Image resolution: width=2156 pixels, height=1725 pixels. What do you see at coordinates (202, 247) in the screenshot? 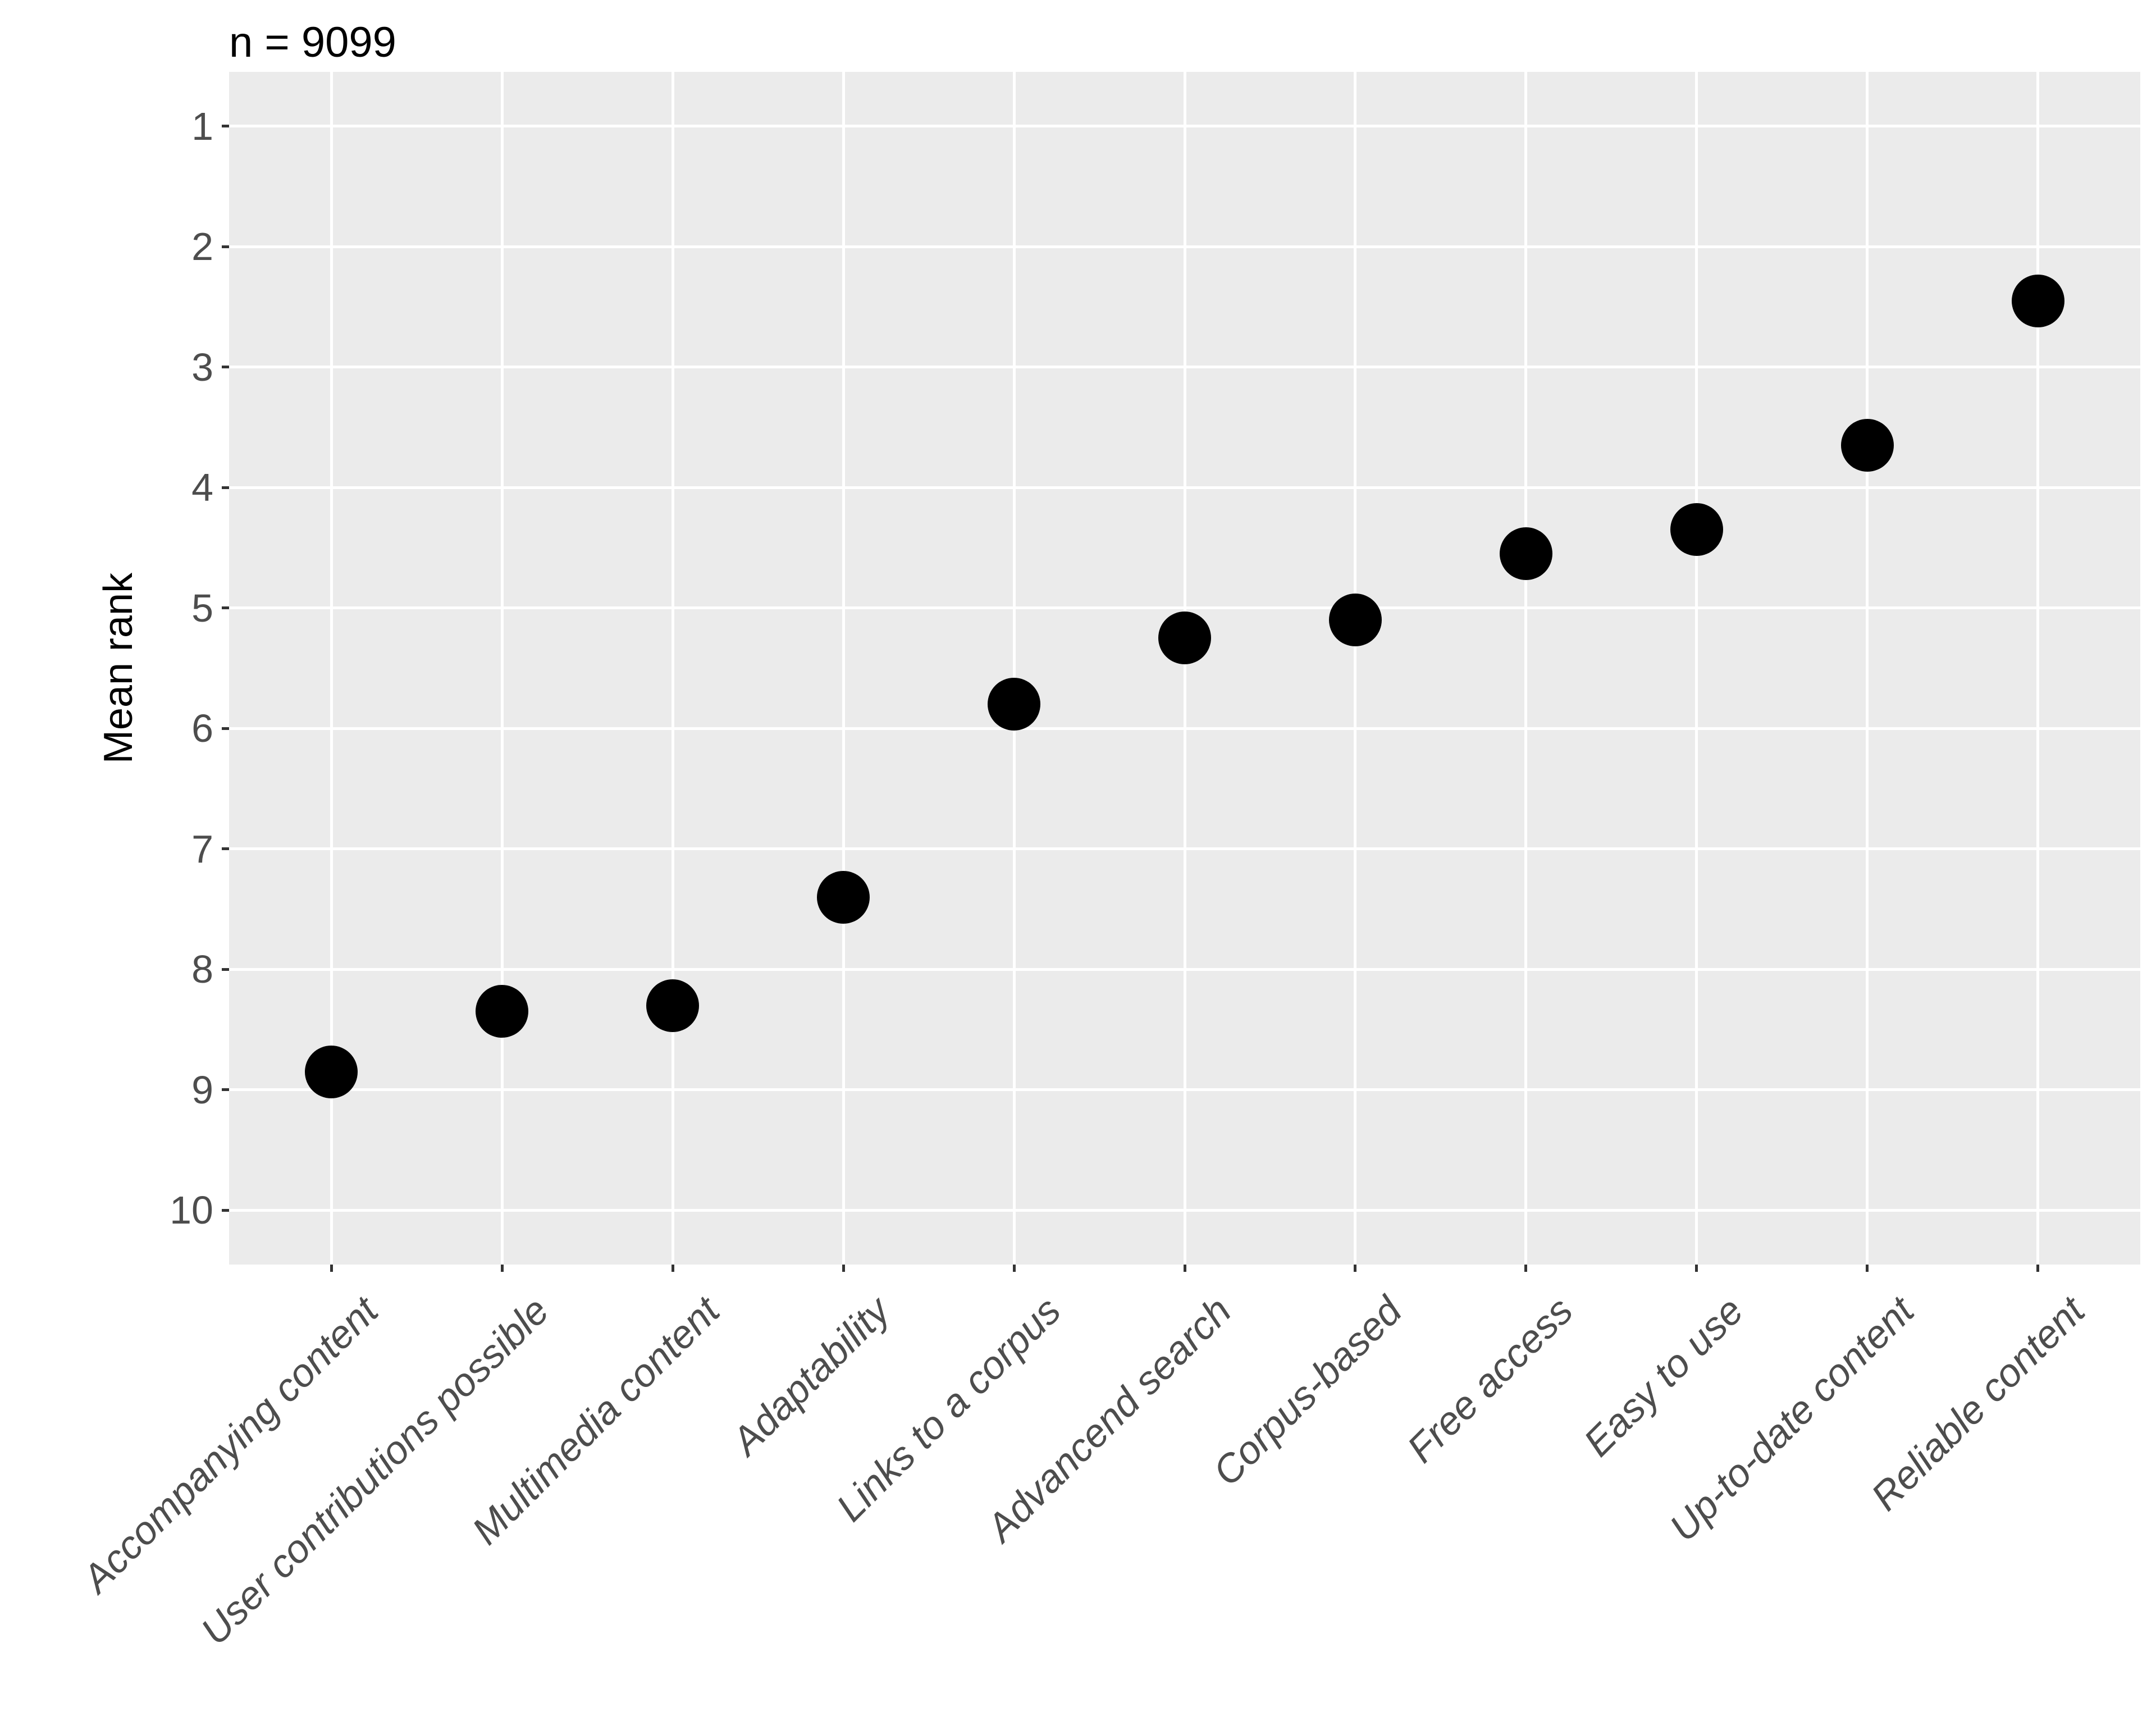
I see `y-tick-label: 2` at bounding box center [202, 247].